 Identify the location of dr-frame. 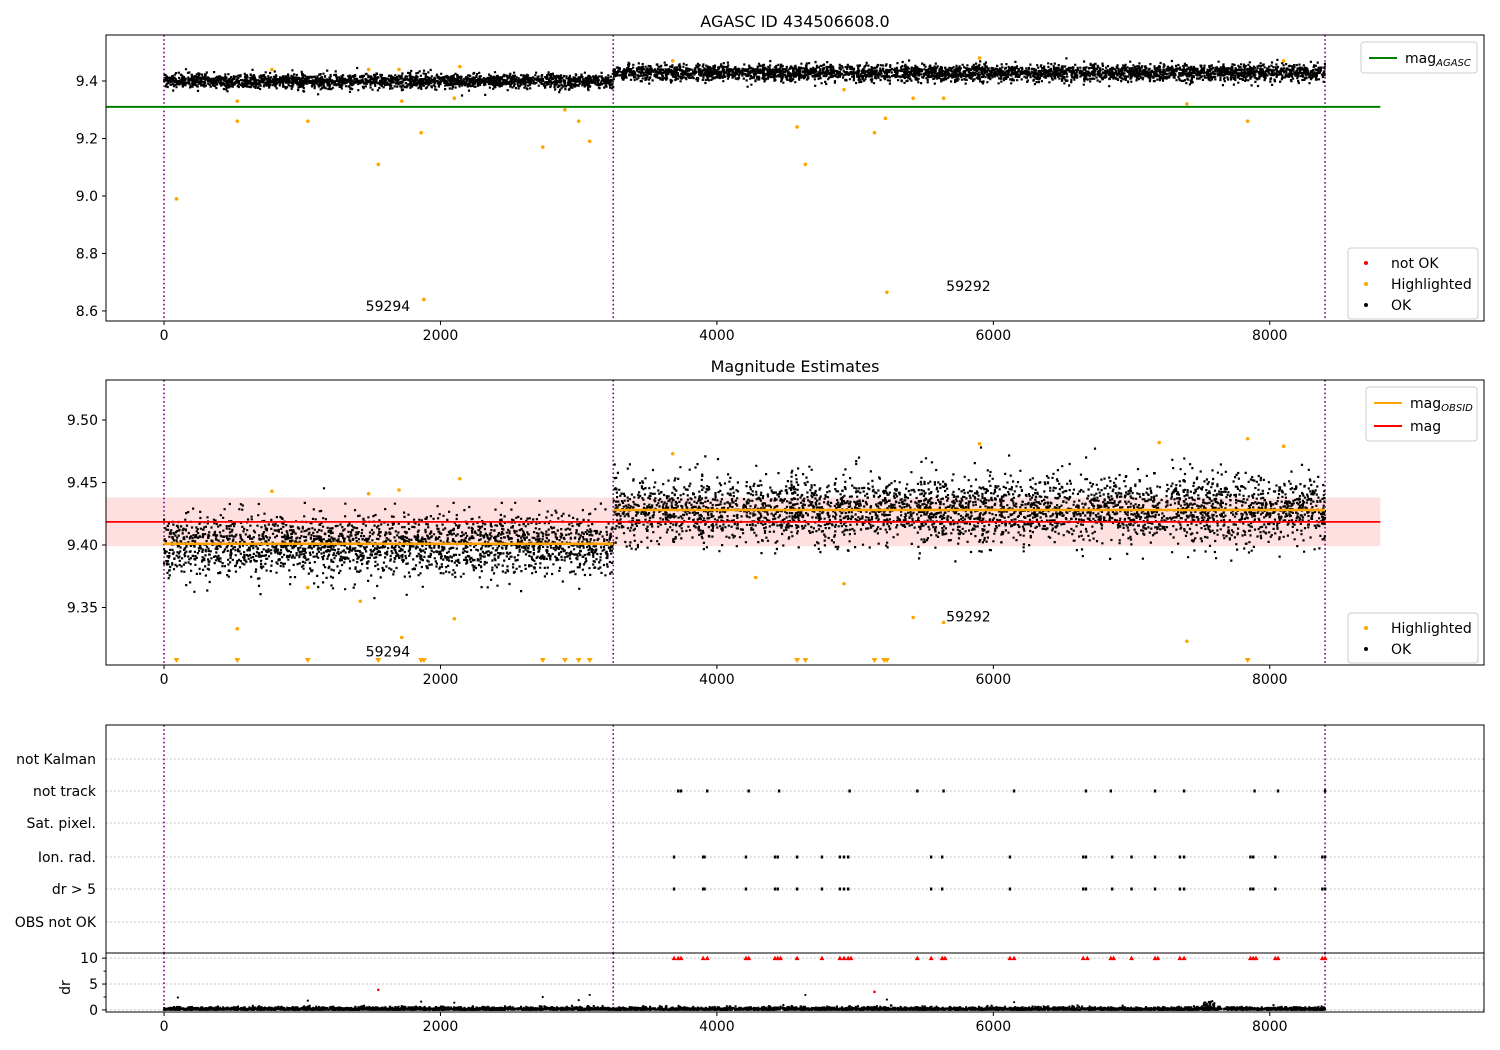
(795, 982).